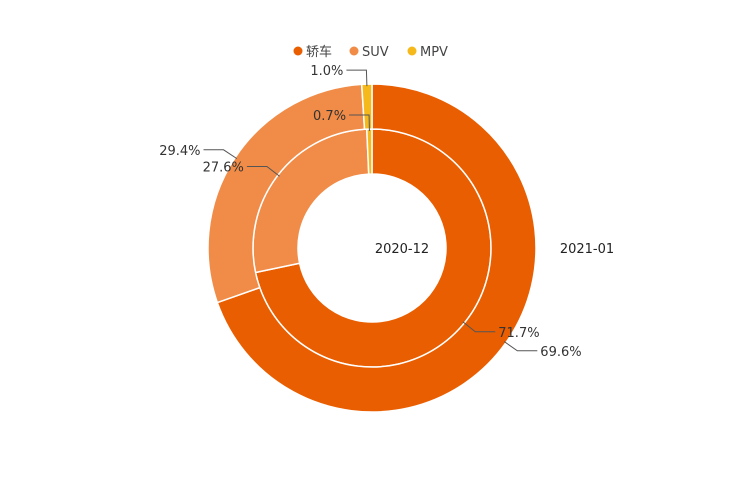 This screenshot has height=500, width=744. I want to click on leader-line-inner-sedan, so click(479, 327).